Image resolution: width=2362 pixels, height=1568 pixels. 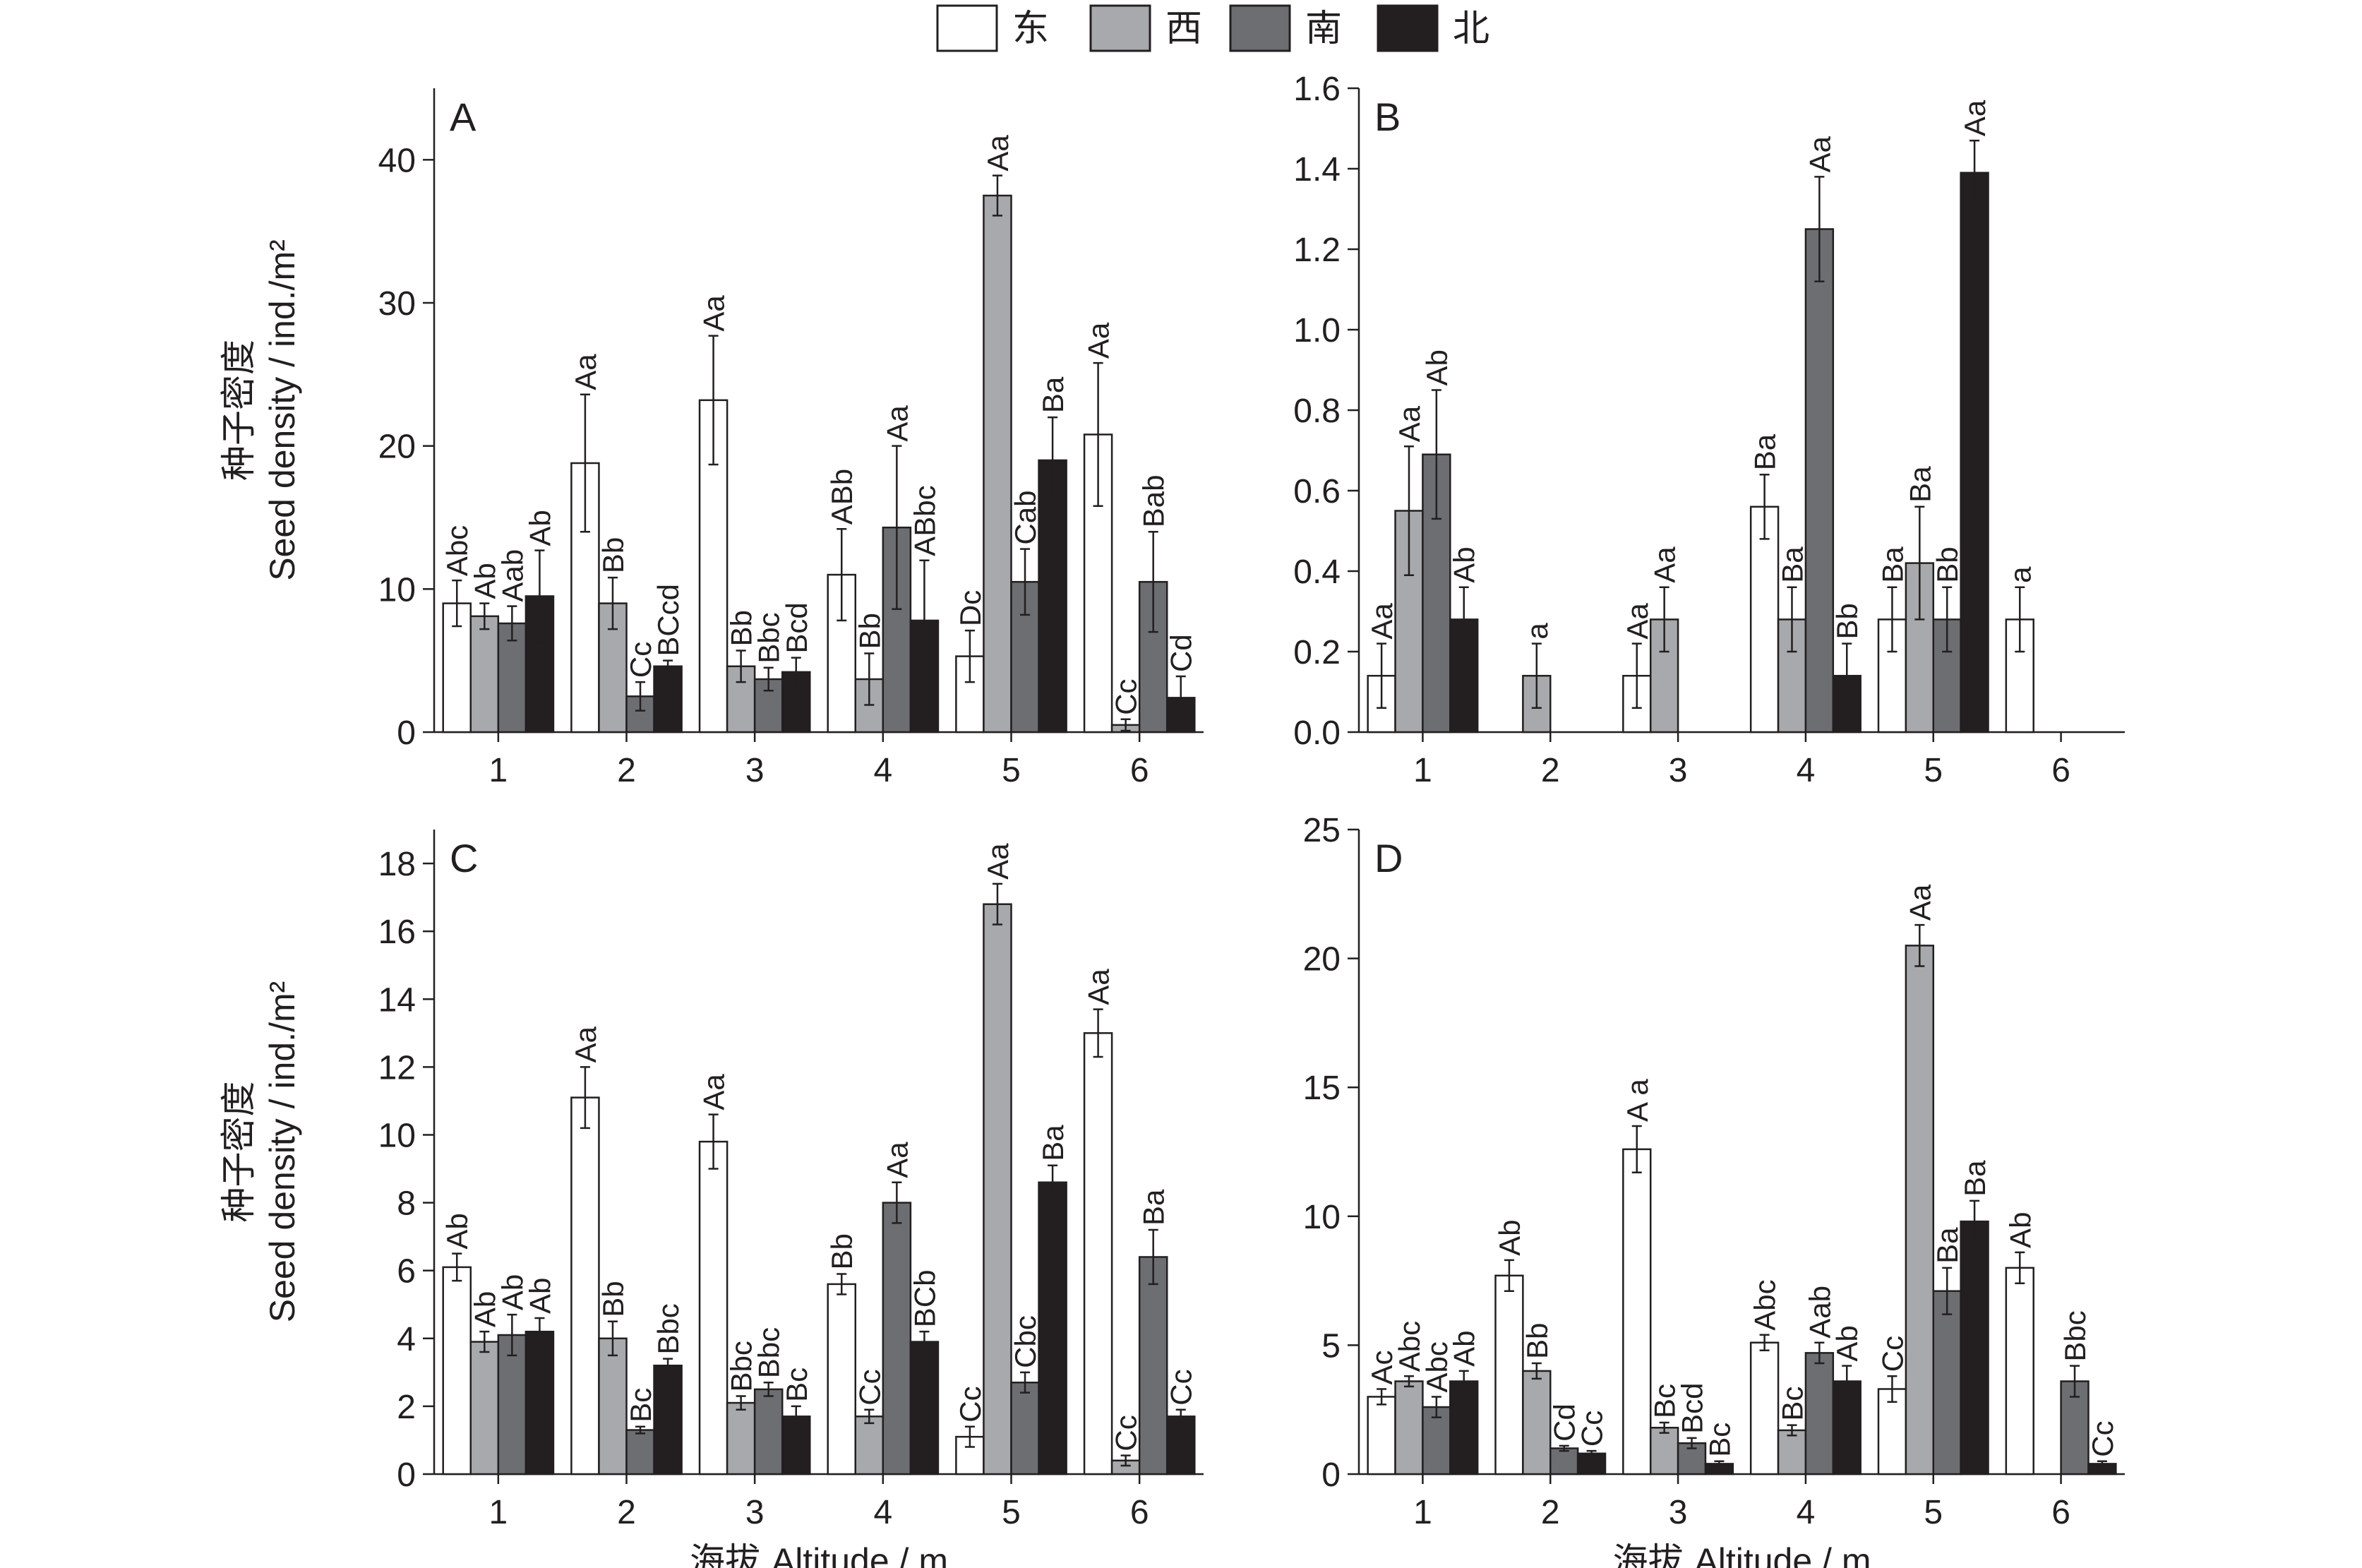 What do you see at coordinates (484, 674) in the screenshot?
I see `bar-a-s2-c1` at bounding box center [484, 674].